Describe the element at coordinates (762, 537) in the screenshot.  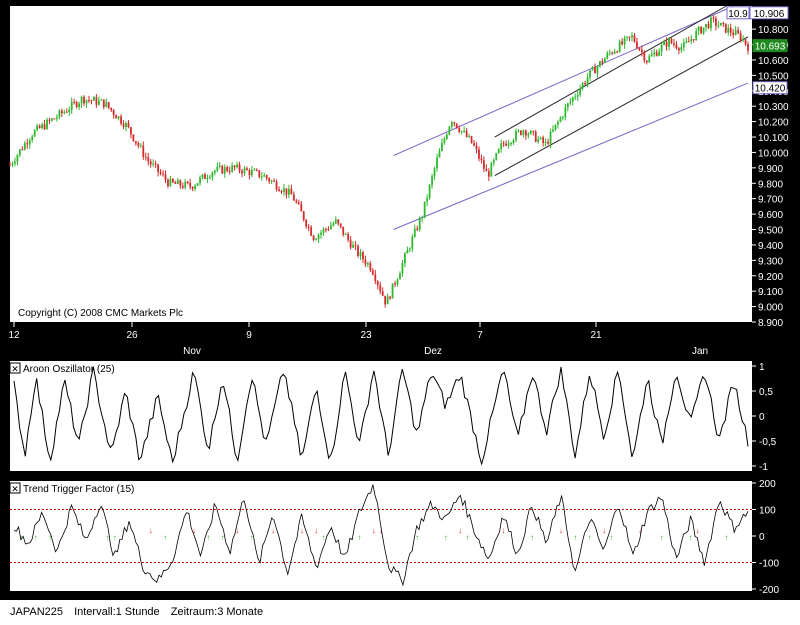
I see `ttf-y-tick-label: 0` at that location.